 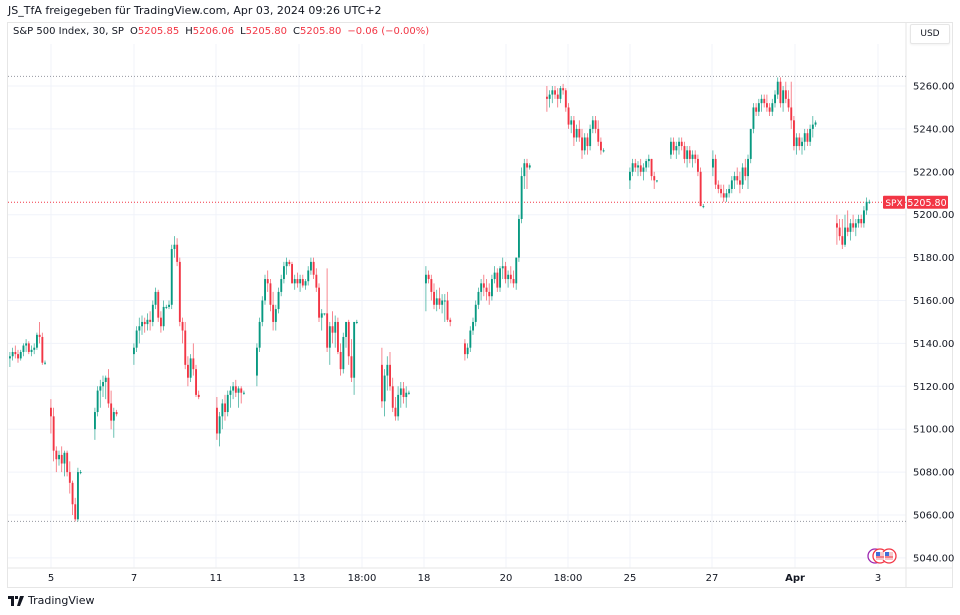 What do you see at coordinates (933, 558) in the screenshot?
I see `price-tick-label: 5040.00` at bounding box center [933, 558].